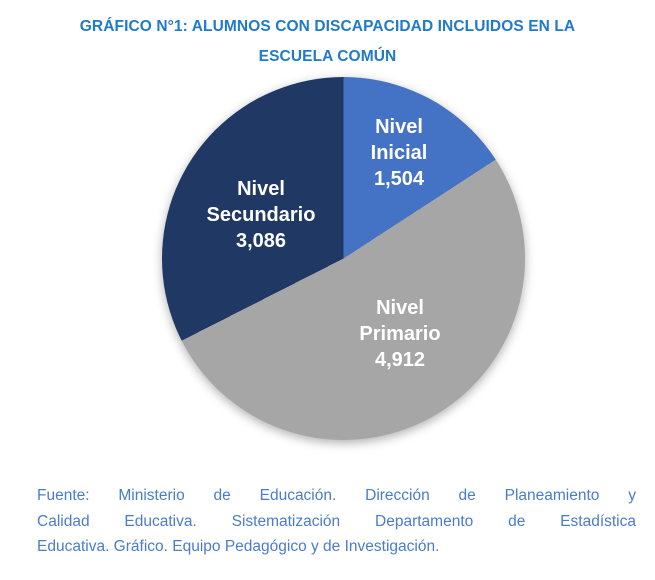 The height and width of the screenshot is (580, 655). What do you see at coordinates (400, 360) in the screenshot?
I see `slice-value: 4,912` at bounding box center [400, 360].